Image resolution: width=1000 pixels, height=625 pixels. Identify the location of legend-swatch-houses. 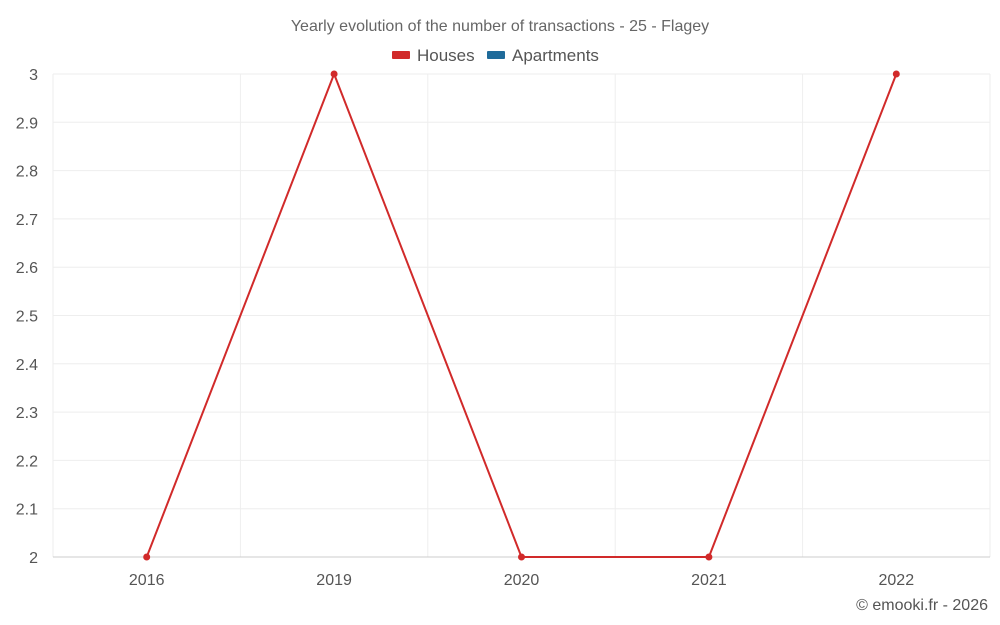
(401, 55).